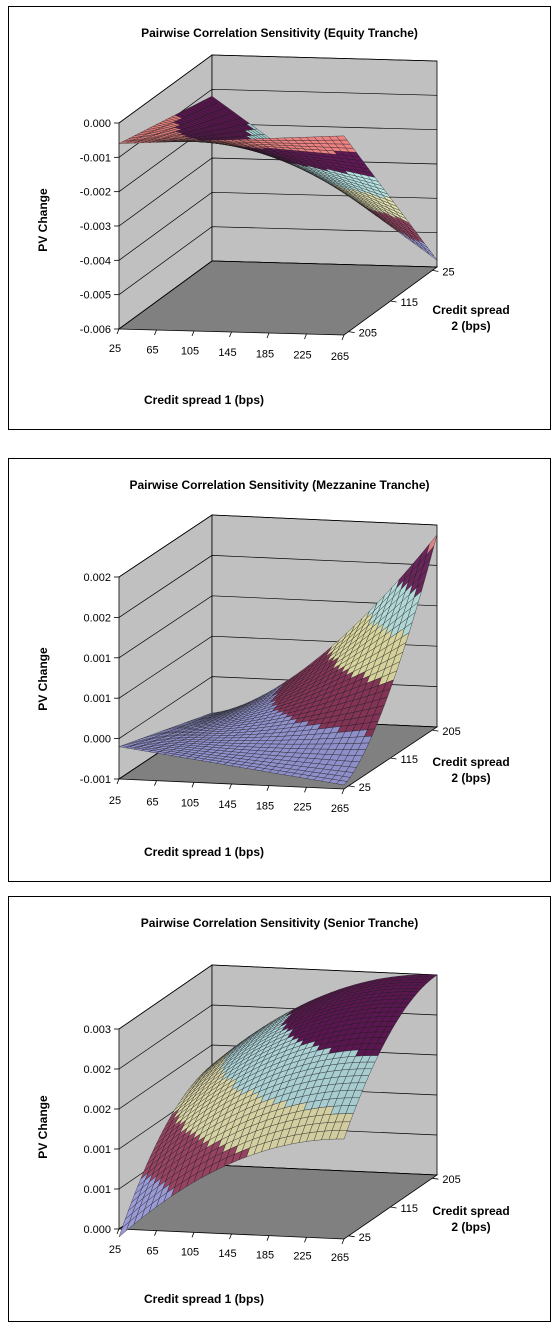  Describe the element at coordinates (95, 261) in the screenshot. I see `z-tick-label: -0.004` at that location.